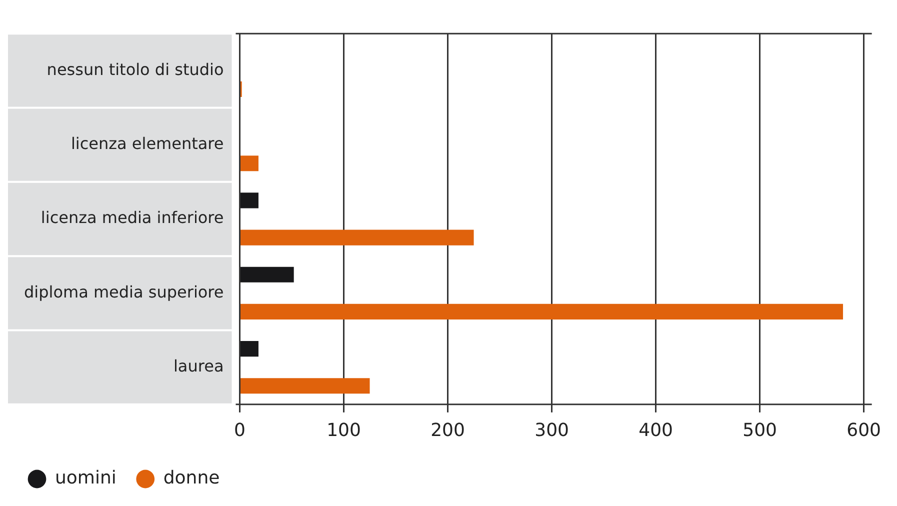  Describe the element at coordinates (85, 478) in the screenshot. I see `legend-label: uomini` at that location.